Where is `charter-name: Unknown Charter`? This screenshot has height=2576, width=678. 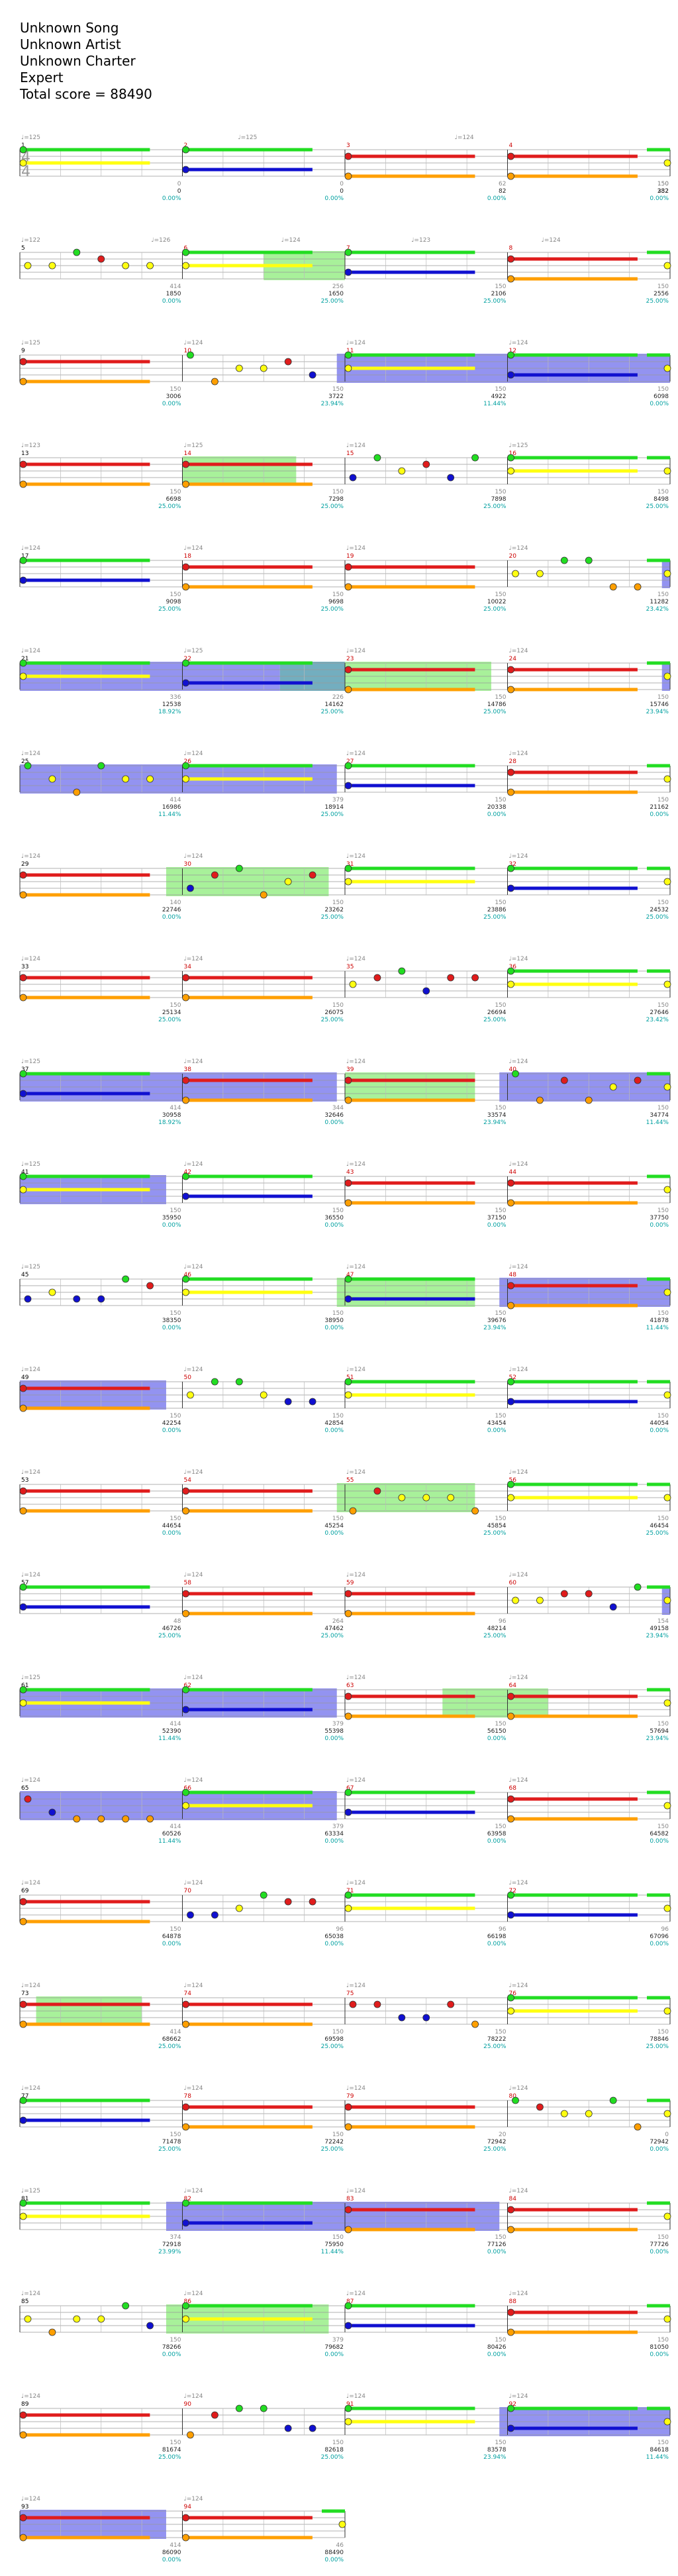
charter-name: Unknown Charter is located at coordinates (78, 61).